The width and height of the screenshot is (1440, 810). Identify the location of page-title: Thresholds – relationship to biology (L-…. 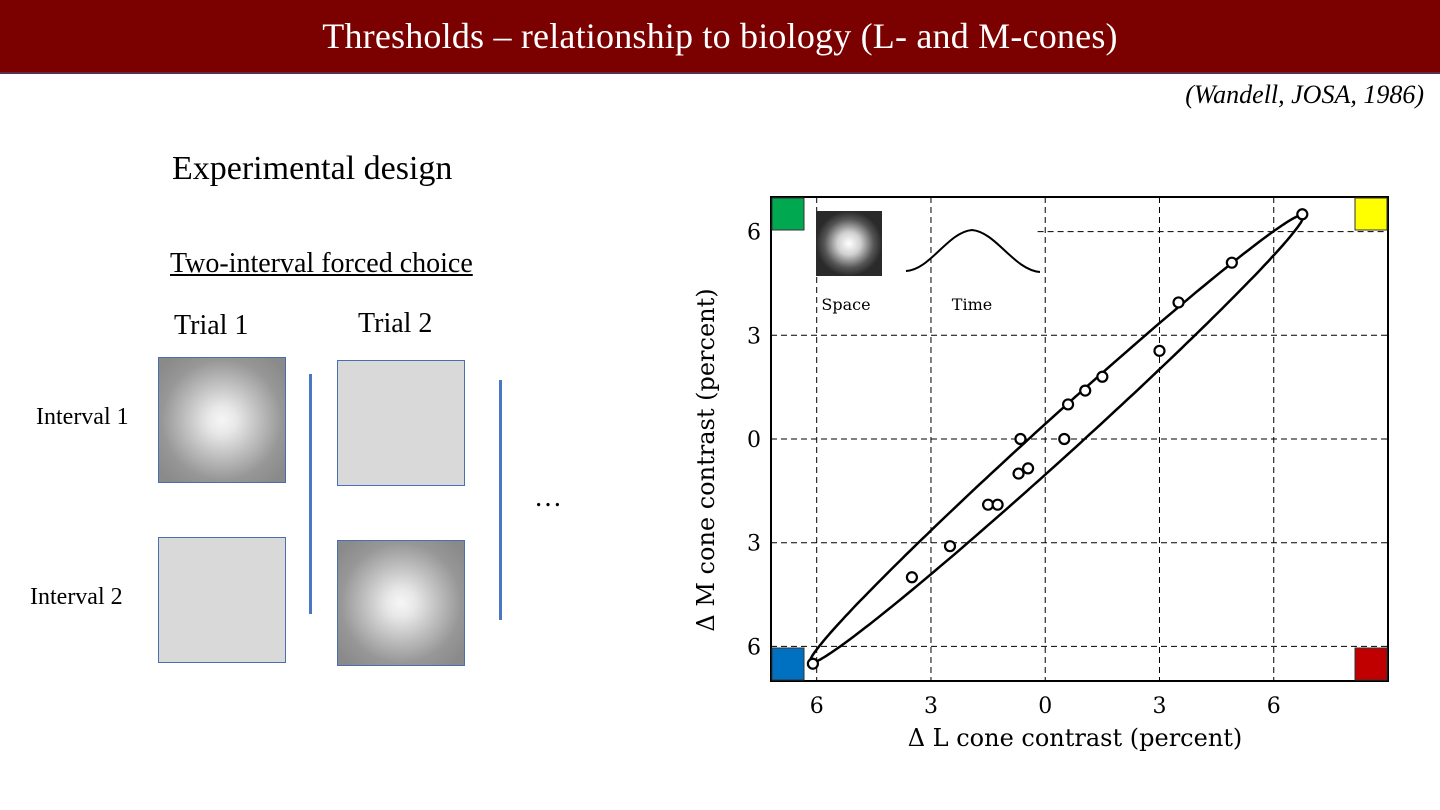
(720, 36).